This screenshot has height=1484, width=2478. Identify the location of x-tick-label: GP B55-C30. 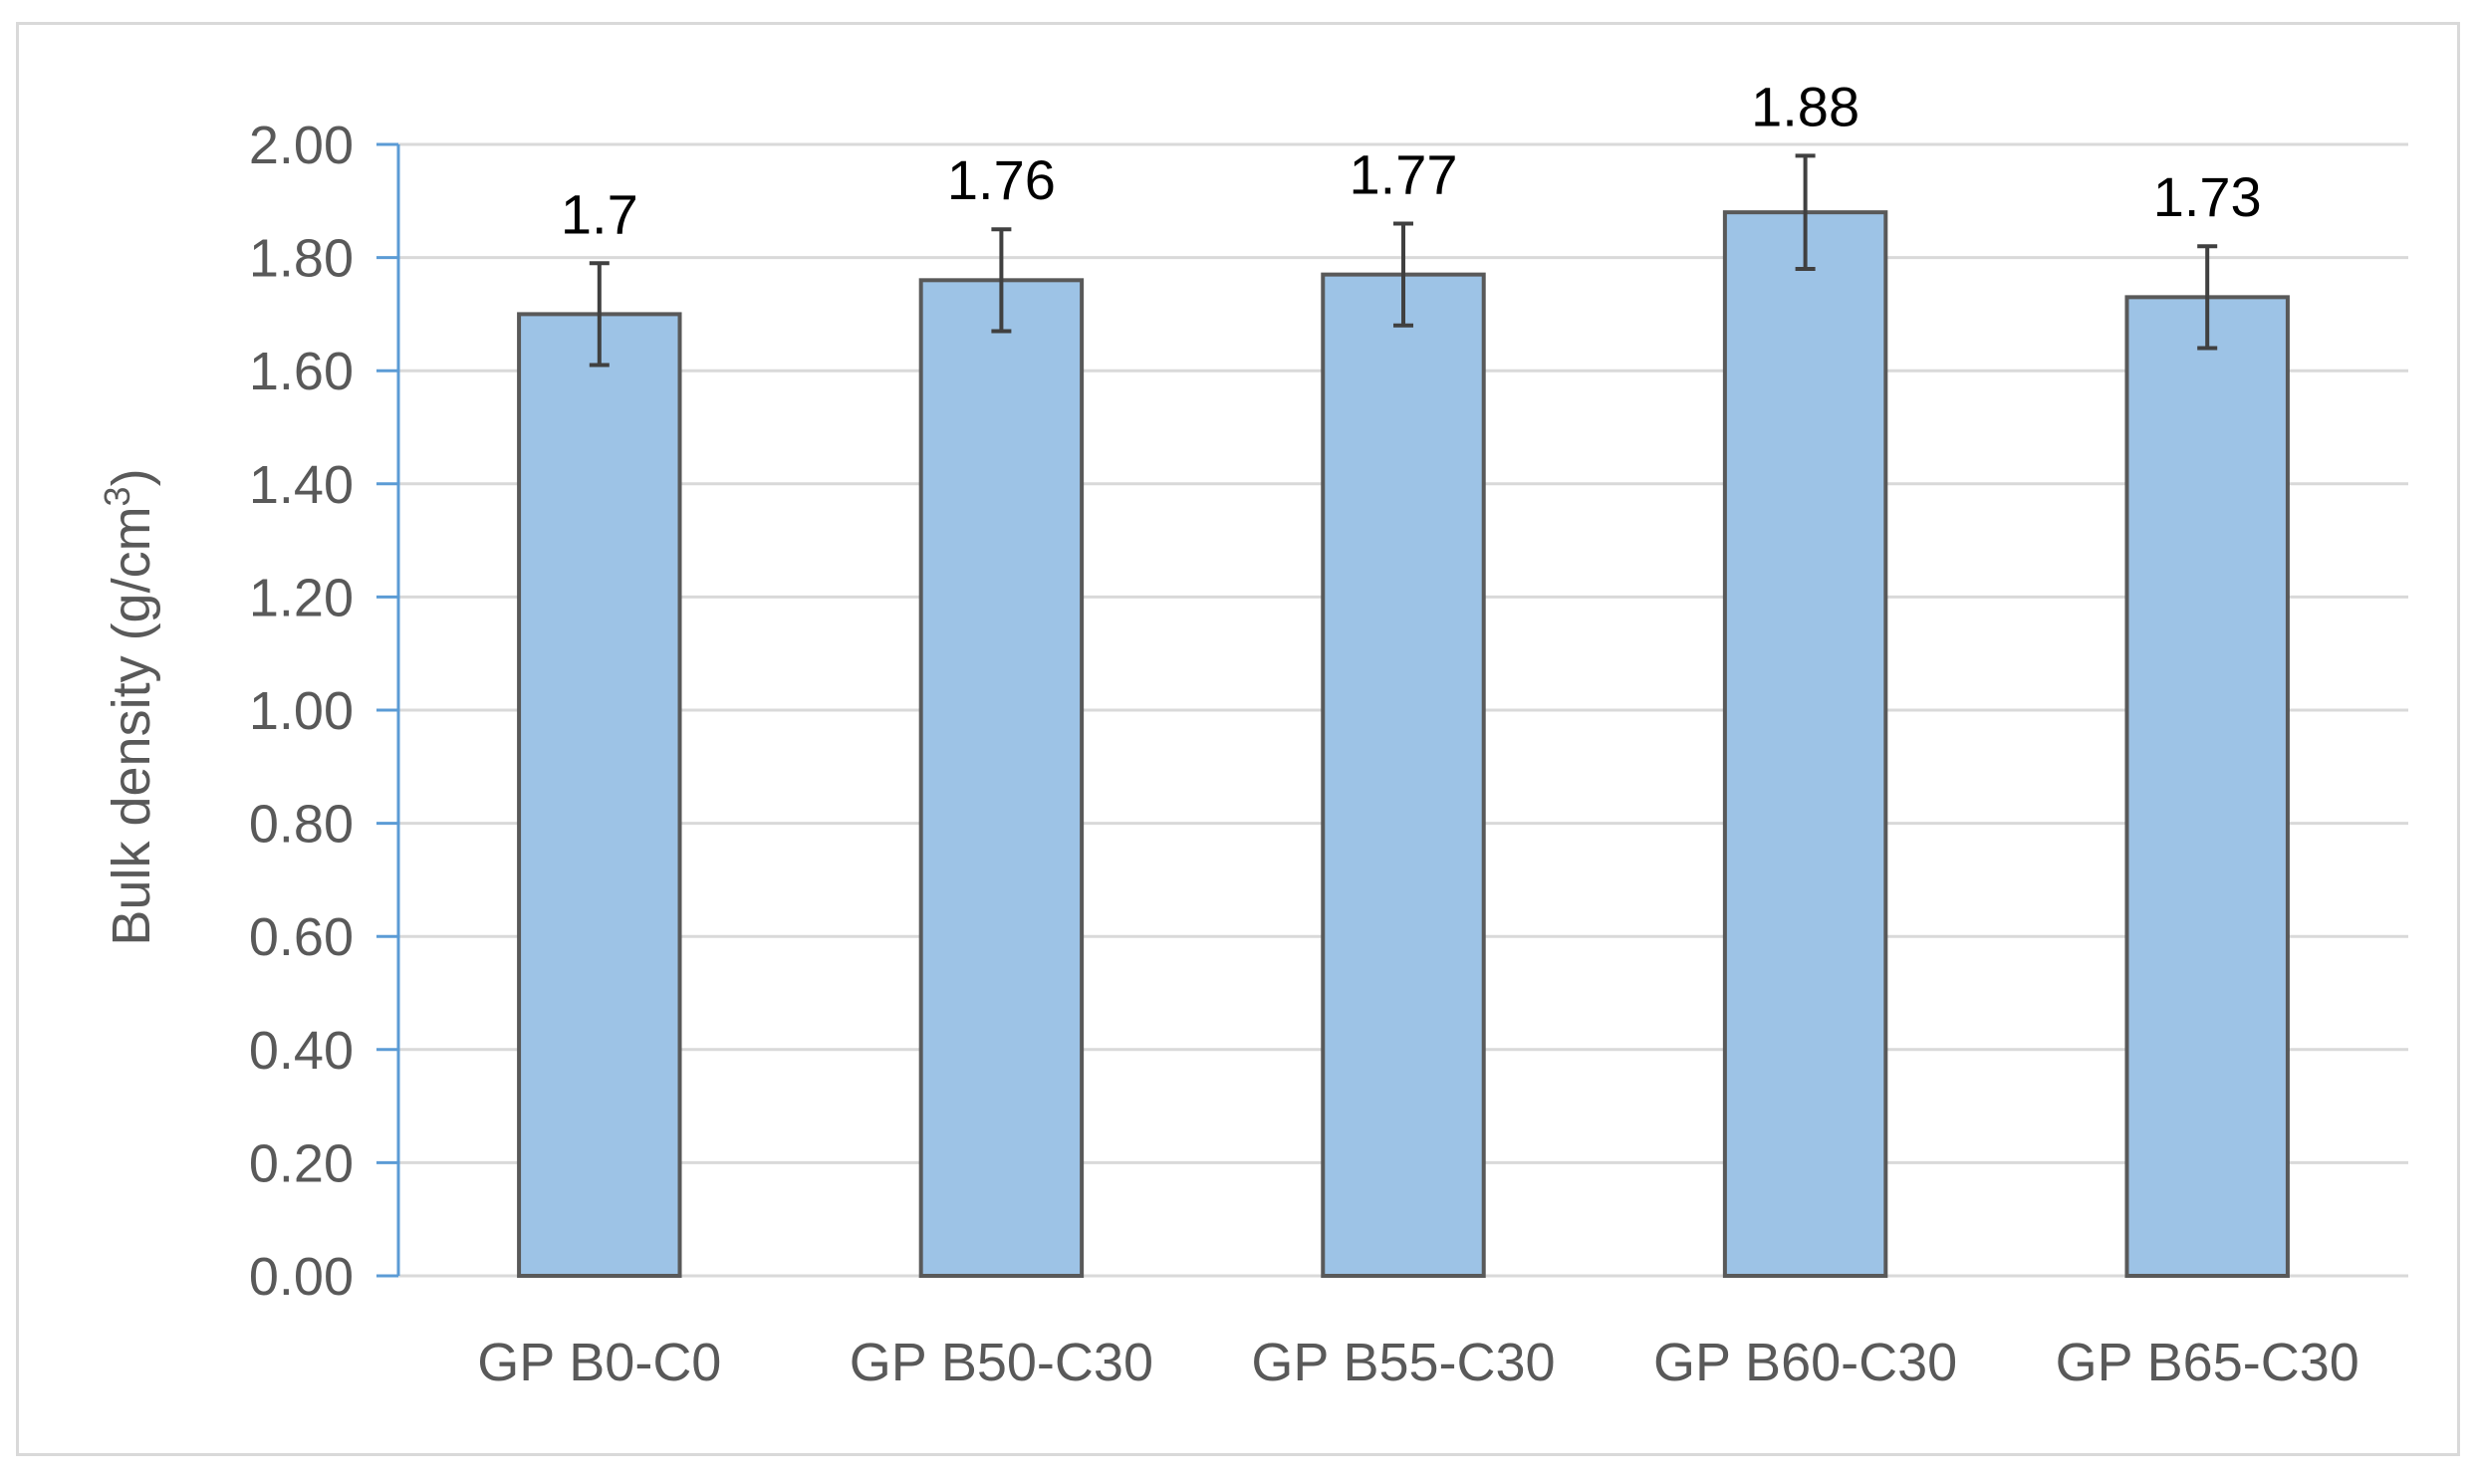
(1403, 1362).